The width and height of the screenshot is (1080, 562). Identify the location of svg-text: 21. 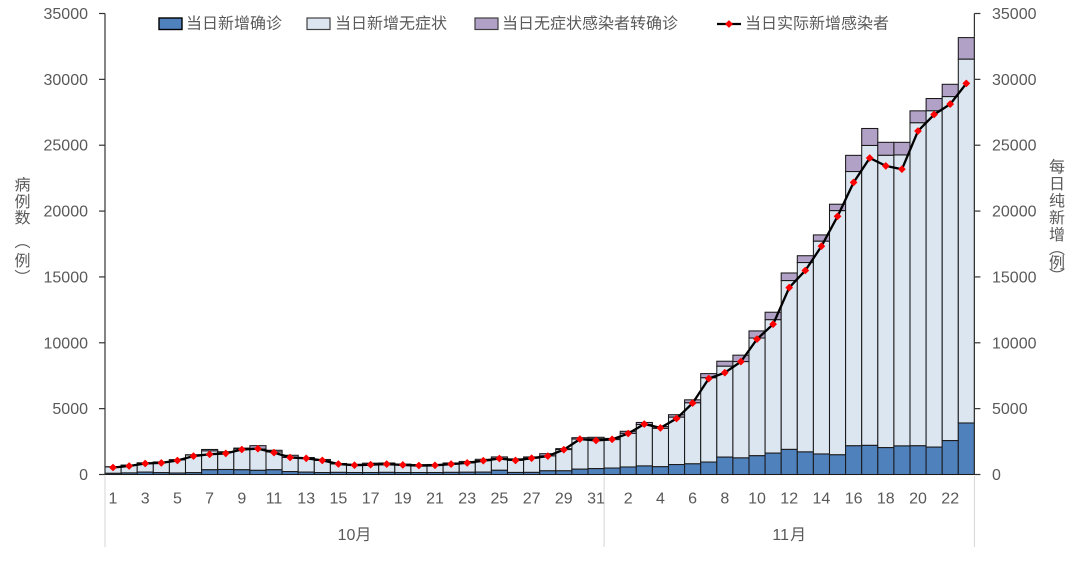
(435, 499).